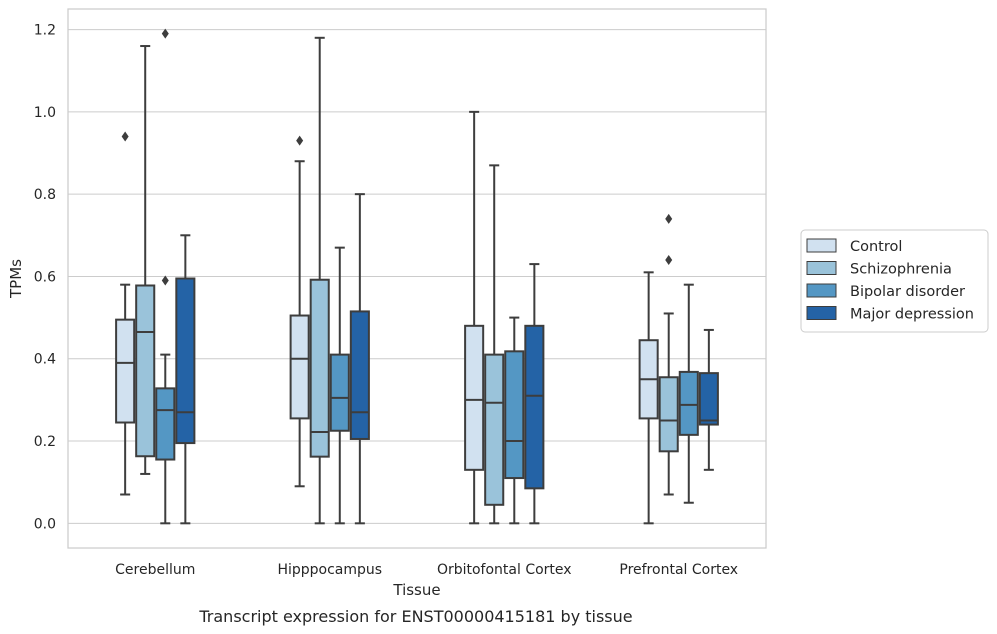 This screenshot has width=997, height=634. I want to click on y-tick-label: 0.6, so click(45, 277).